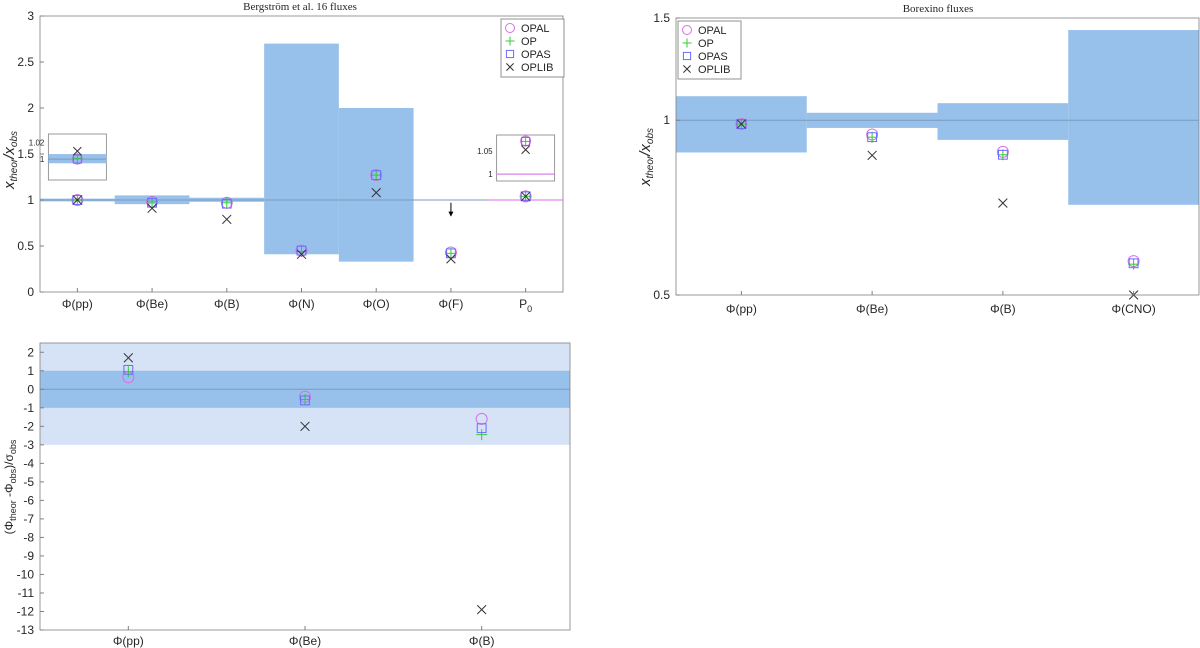 The height and width of the screenshot is (648, 1200). Describe the element at coordinates (30, 16) in the screenshot. I see `p1-ytick-label-3: 3` at that location.